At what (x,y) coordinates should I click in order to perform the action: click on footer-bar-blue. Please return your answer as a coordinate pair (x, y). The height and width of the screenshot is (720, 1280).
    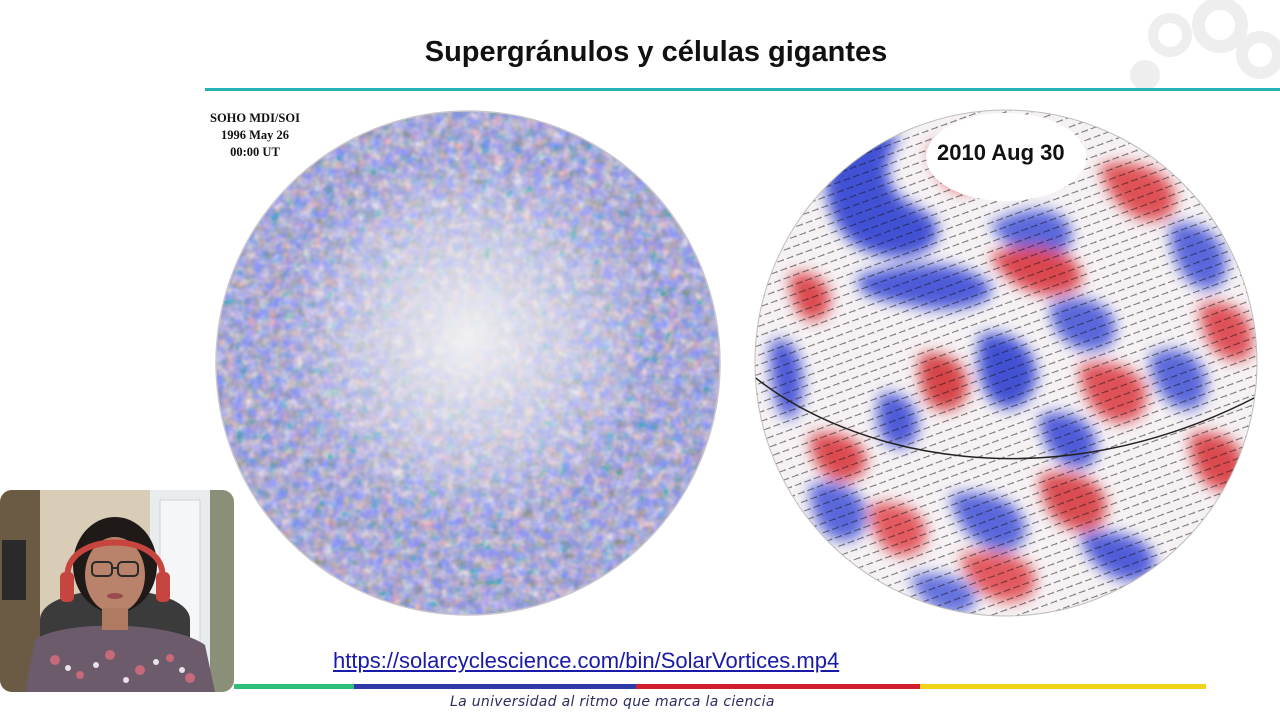
    Looking at the image, I should click on (495, 686).